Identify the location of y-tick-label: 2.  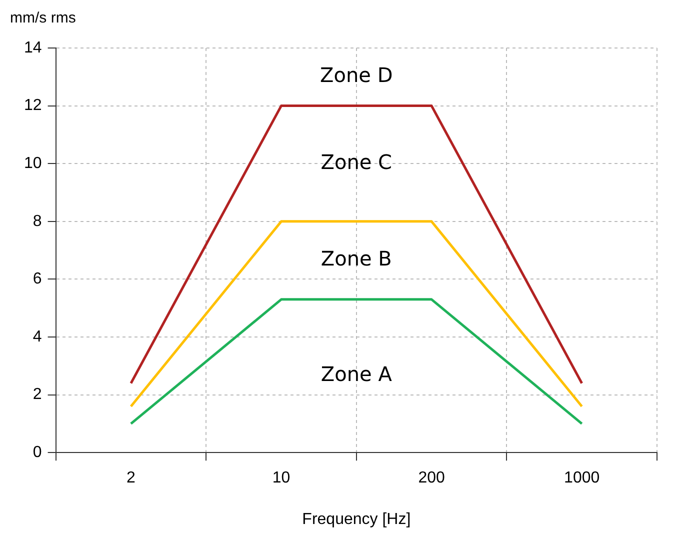
(37, 395).